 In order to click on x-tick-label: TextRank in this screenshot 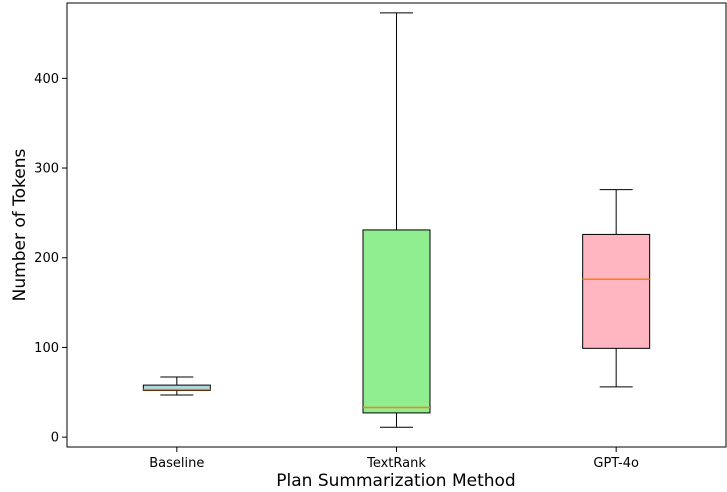, I will do `click(396, 463)`.